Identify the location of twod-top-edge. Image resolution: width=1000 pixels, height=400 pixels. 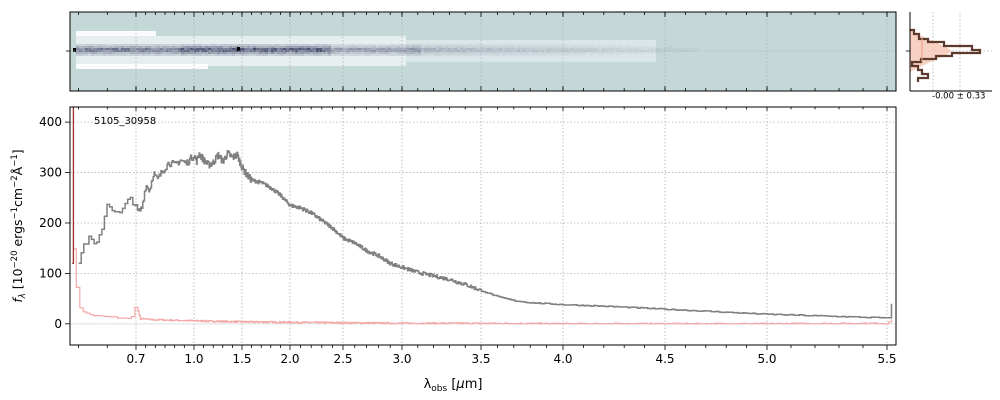
(116, 33).